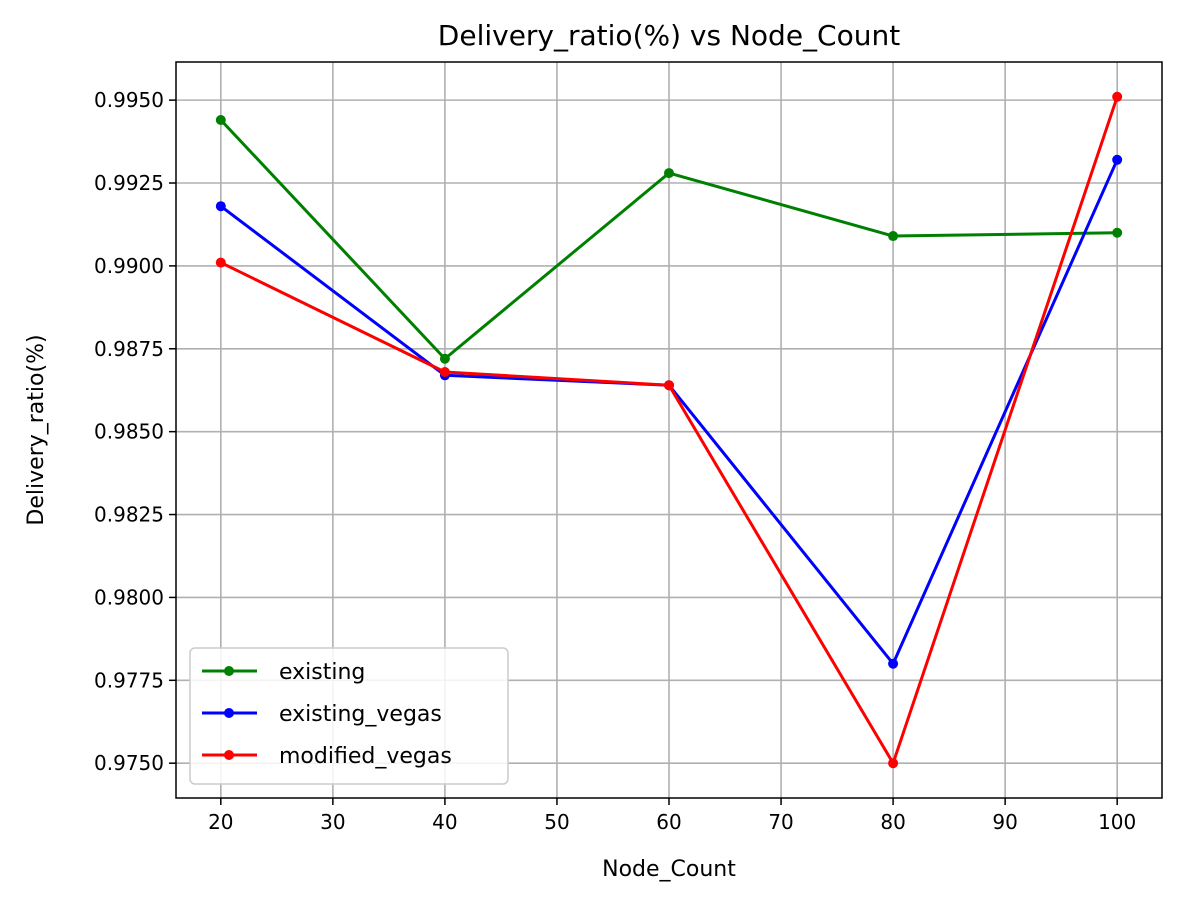 The image size is (1183, 905). Describe the element at coordinates (360, 714) in the screenshot. I see `legend-label: existing_vegas` at that location.